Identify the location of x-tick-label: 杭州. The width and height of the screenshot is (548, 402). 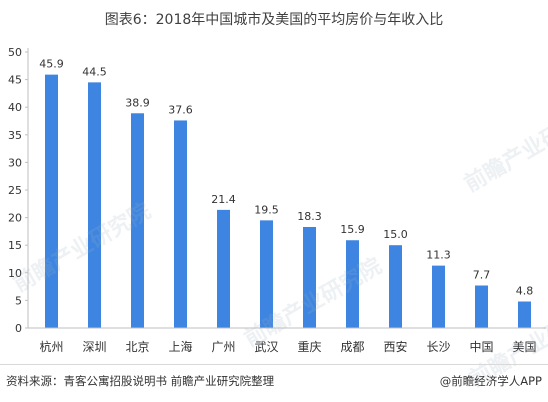
(51, 346).